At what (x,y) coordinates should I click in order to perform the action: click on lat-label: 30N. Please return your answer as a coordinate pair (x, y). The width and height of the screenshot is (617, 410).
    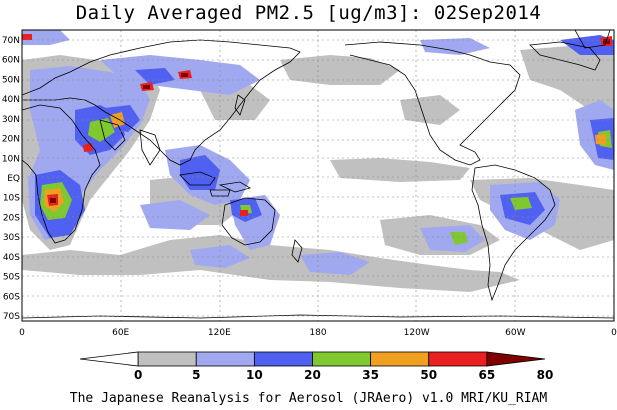
    Looking at the image, I should click on (11, 120).